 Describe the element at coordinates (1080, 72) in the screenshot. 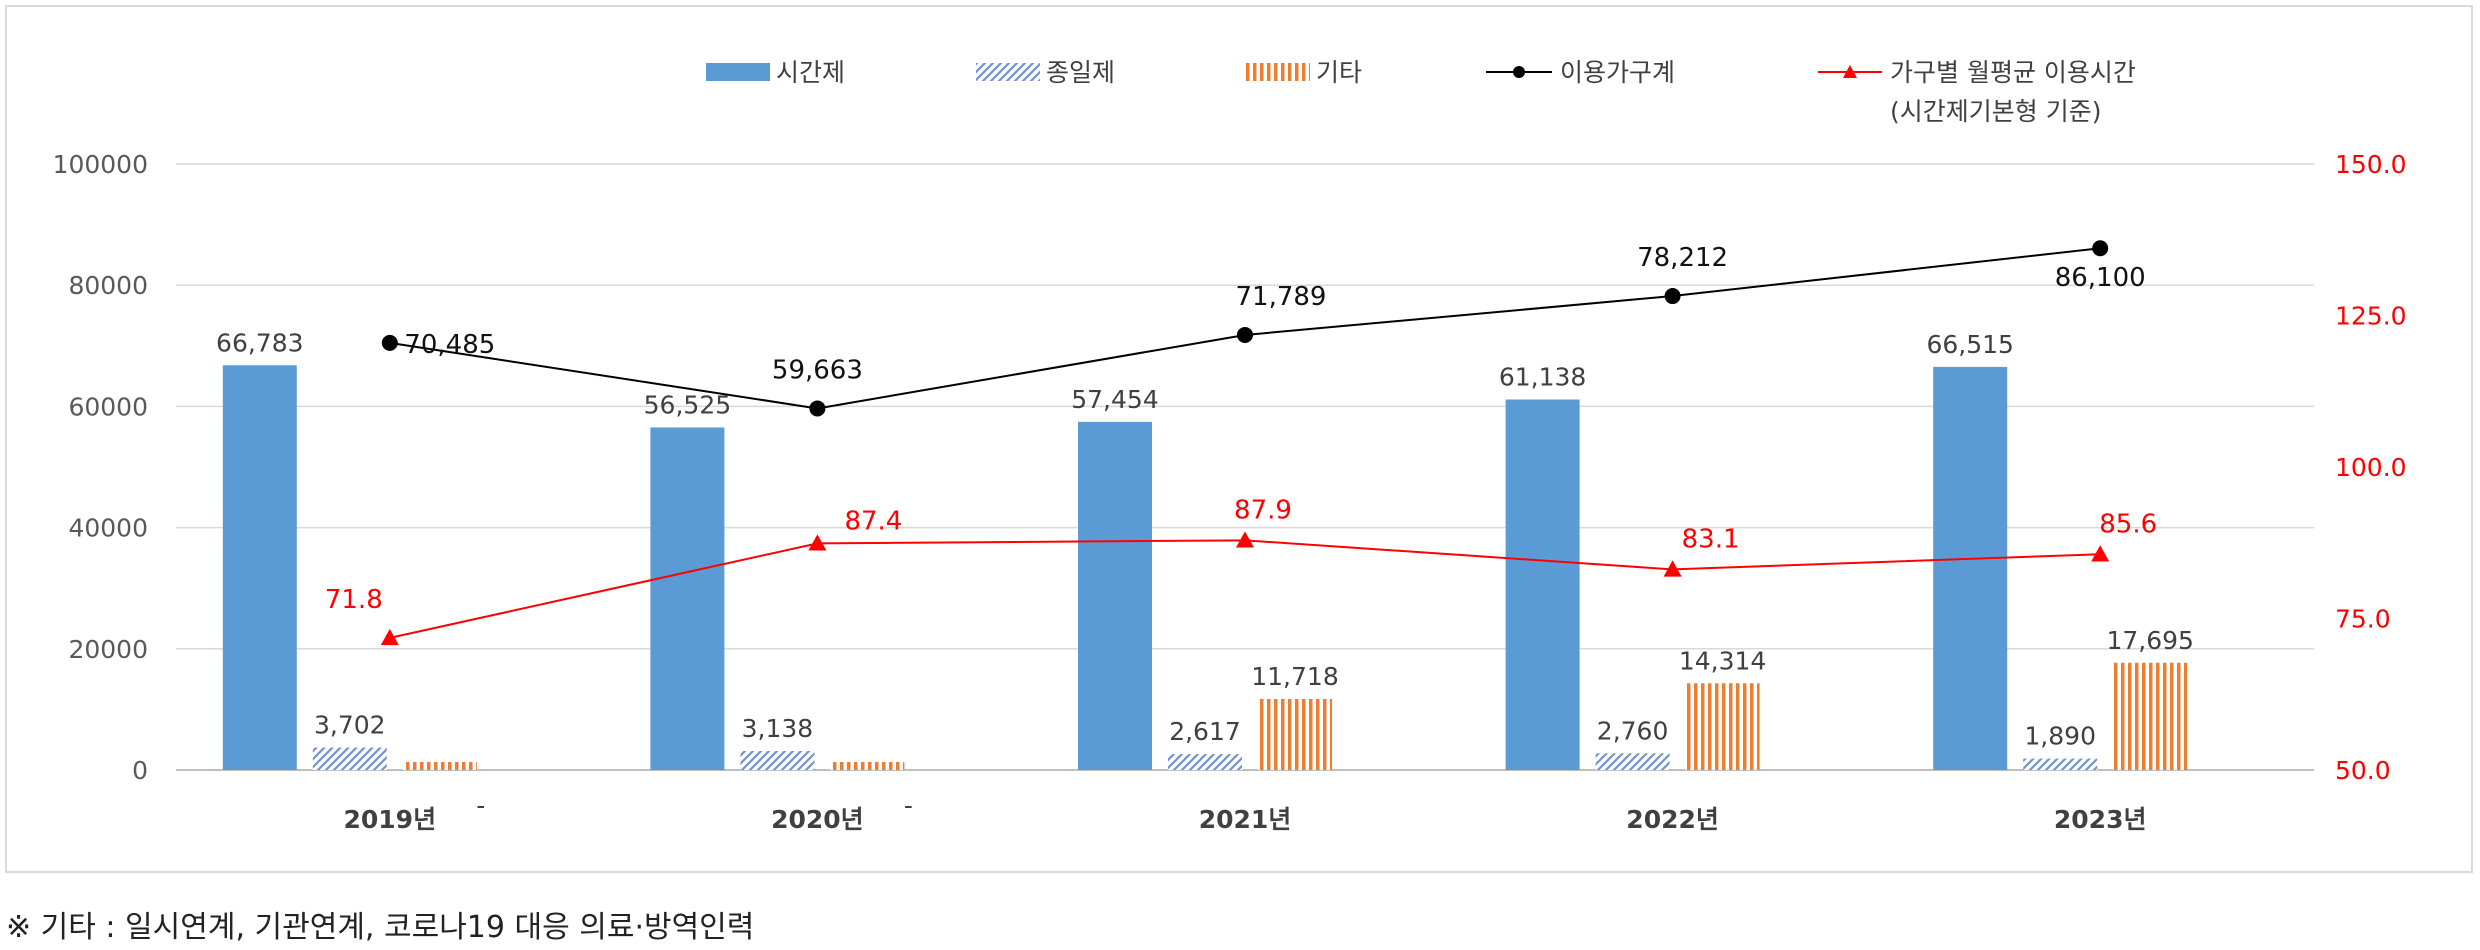

I see `legend-label-fullday: 종일제` at that location.